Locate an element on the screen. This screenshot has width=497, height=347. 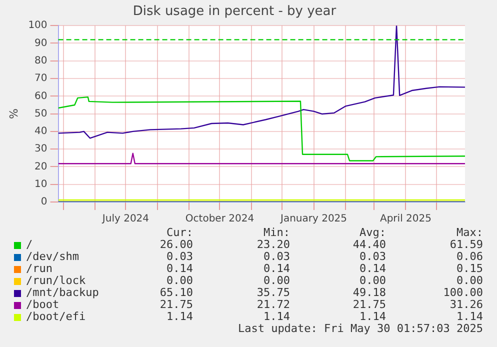
y-tick-label: 30 is located at coordinates (41, 149).